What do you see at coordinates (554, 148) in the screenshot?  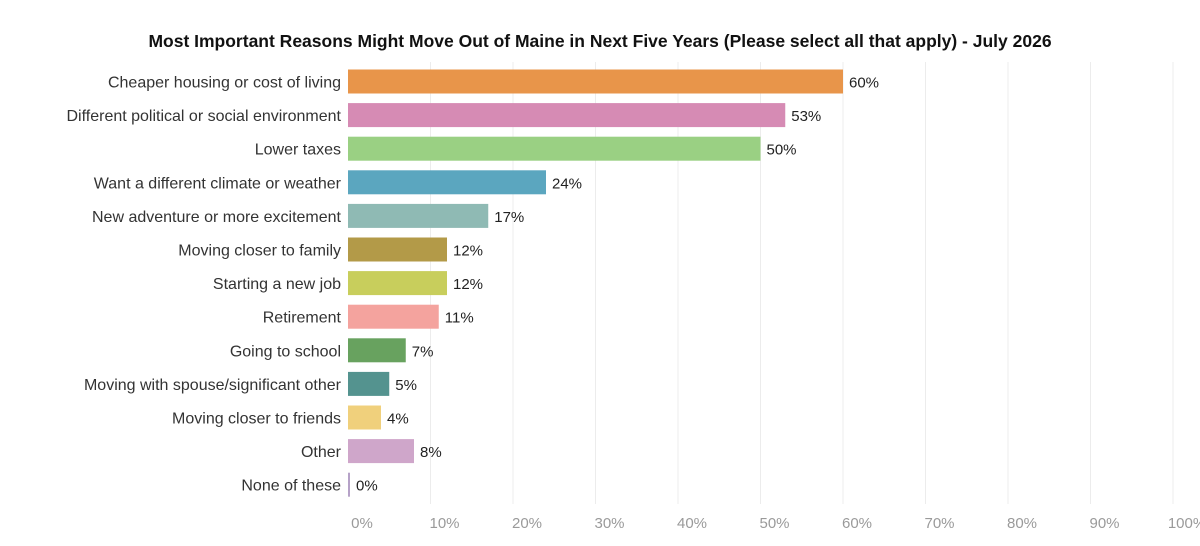 I see `bar-lower-taxes` at bounding box center [554, 148].